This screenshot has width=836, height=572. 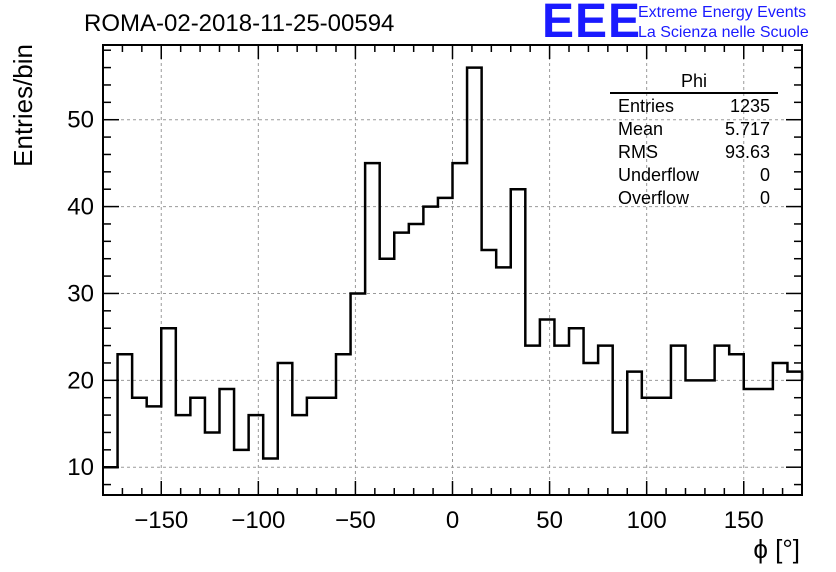 What do you see at coordinates (694, 198) in the screenshot?
I see `stats-row-overflow: Overflow 0` at bounding box center [694, 198].